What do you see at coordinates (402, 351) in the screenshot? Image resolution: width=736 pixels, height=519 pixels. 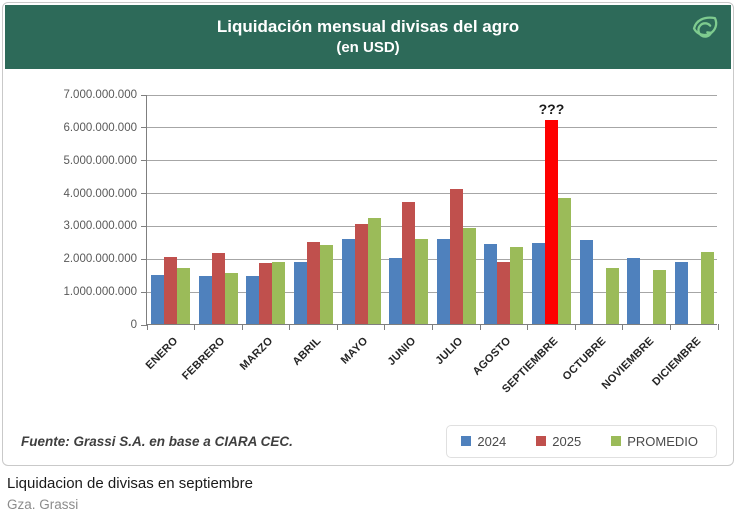 I see `x-axis-label-junio: JUNIO` at bounding box center [402, 351].